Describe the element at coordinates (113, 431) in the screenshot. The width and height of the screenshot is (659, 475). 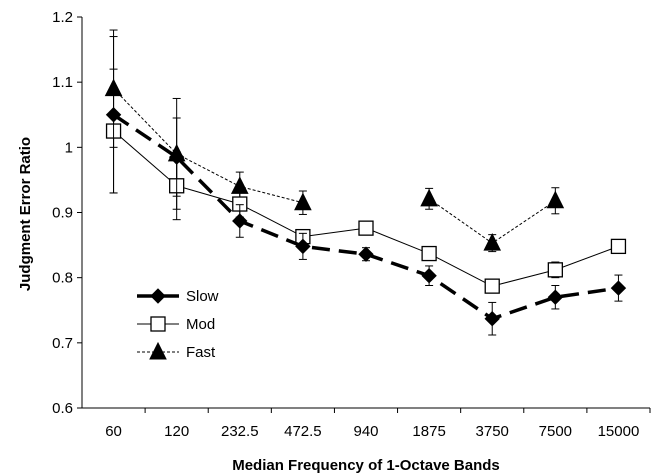
I see `x-tick-label: 60` at that location.